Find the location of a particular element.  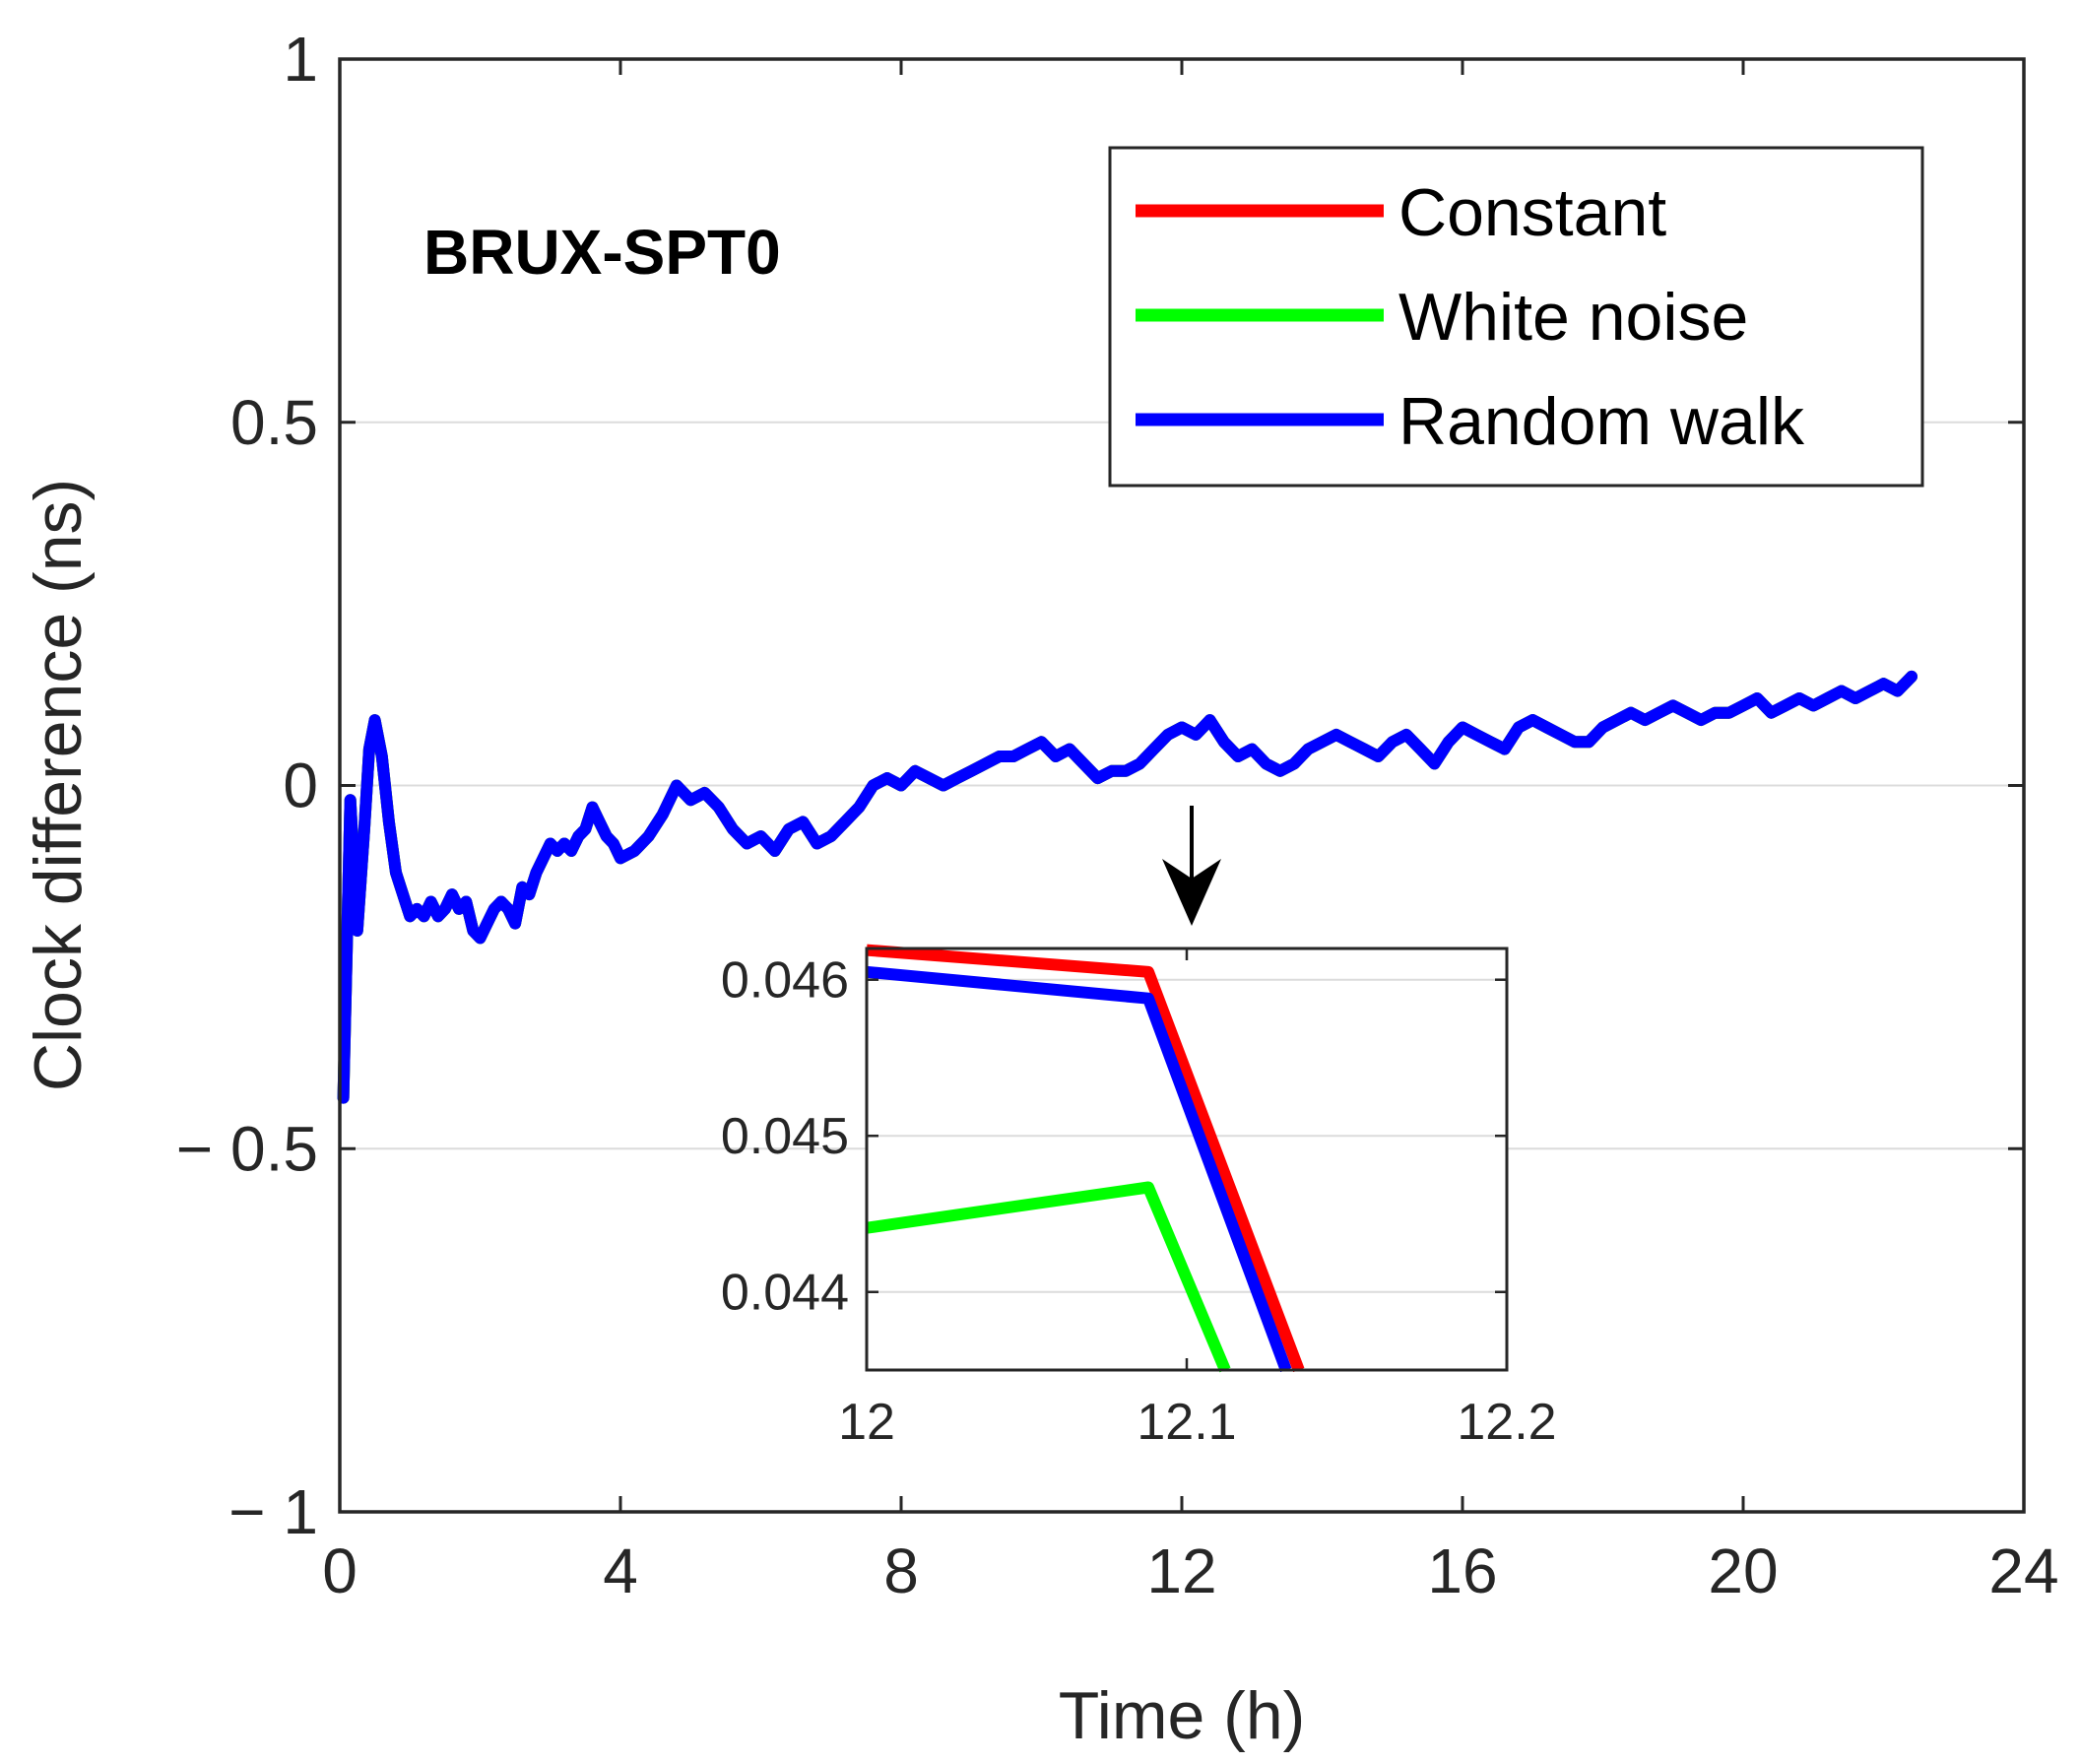

inset-plot: 12 12.1 12.2 0.046 0.045 0.044 is located at coordinates (1139, 1198).